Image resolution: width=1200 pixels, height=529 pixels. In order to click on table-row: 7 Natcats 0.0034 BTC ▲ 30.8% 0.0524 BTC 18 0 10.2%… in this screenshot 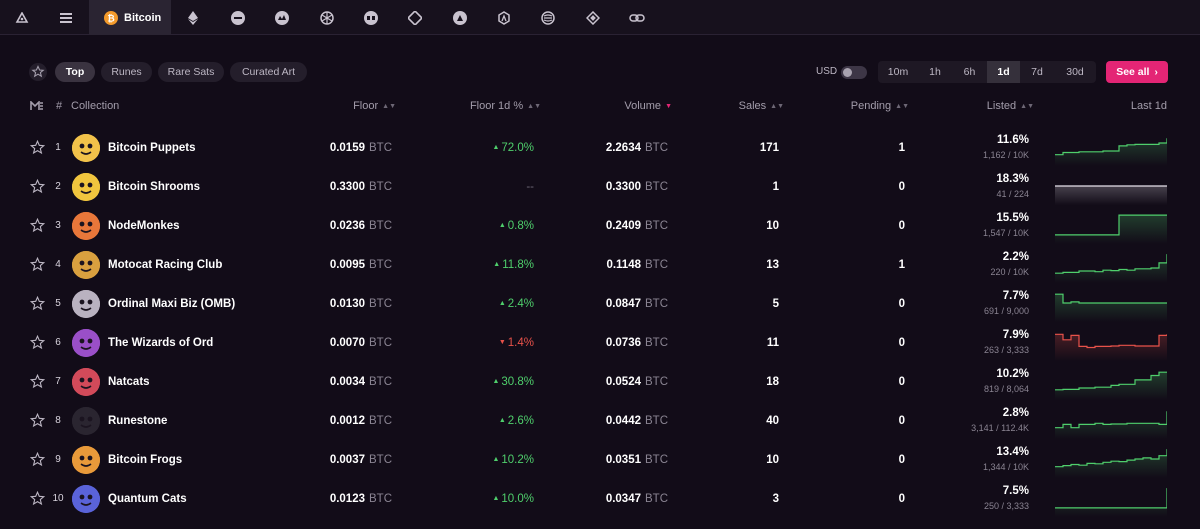, I will do `click(600, 381)`.